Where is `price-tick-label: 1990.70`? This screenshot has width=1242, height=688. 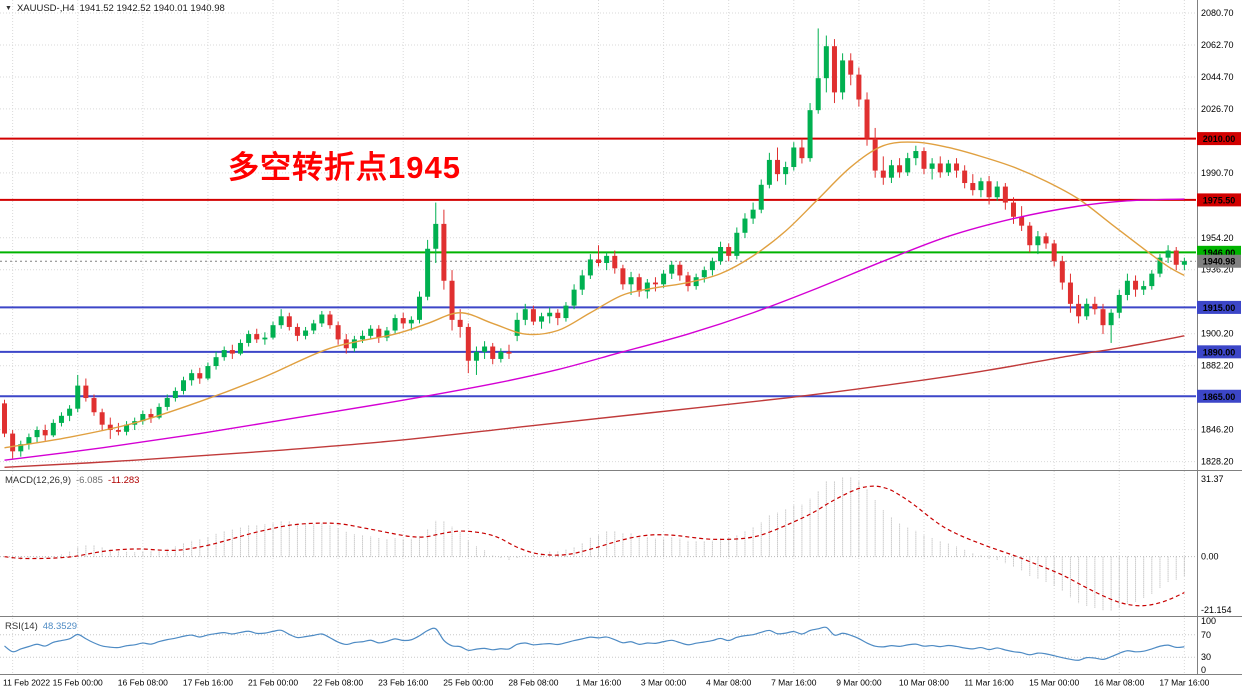 price-tick-label: 1990.70 is located at coordinates (1217, 173).